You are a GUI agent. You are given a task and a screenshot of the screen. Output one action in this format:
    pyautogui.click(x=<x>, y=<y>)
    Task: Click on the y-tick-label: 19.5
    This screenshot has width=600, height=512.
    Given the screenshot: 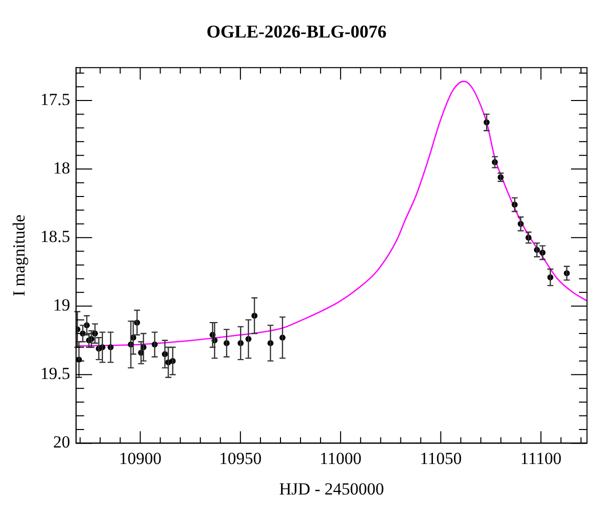 What is the action you would take?
    pyautogui.click(x=55, y=374)
    